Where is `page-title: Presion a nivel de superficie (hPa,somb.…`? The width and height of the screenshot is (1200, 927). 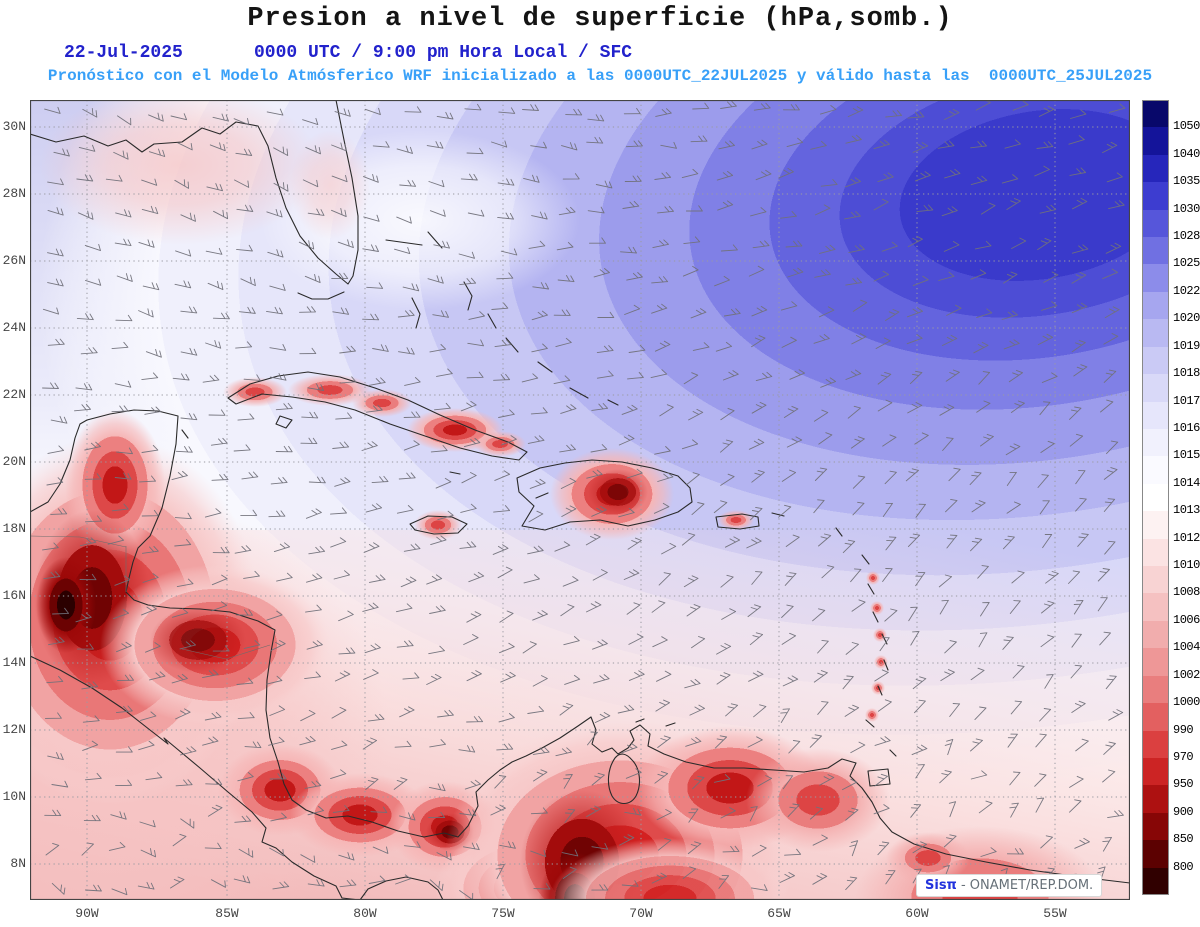
page-title: Presion a nivel de superficie (hPa,somb.… is located at coordinates (600, 19).